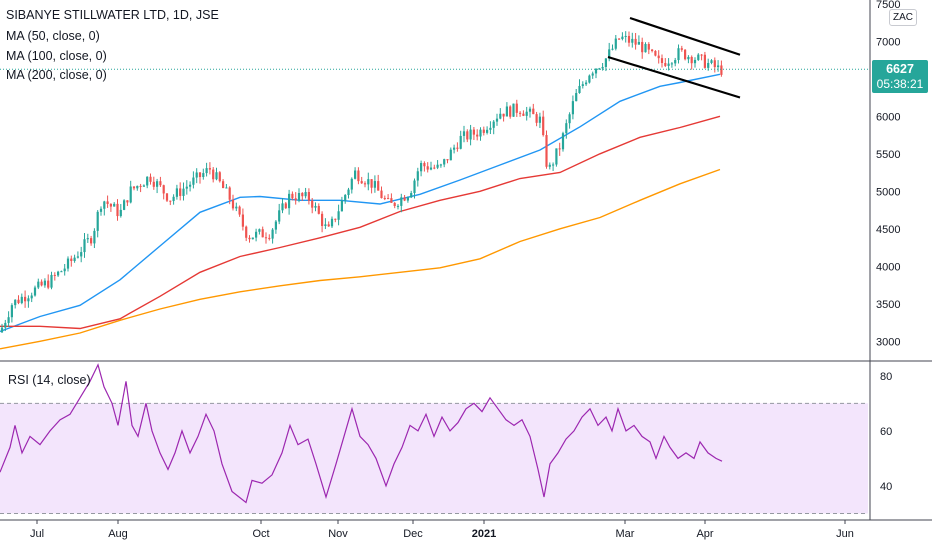 This screenshot has width=932, height=555. What do you see at coordinates (888, 117) in the screenshot?
I see `price-tick-label: 6000` at bounding box center [888, 117].